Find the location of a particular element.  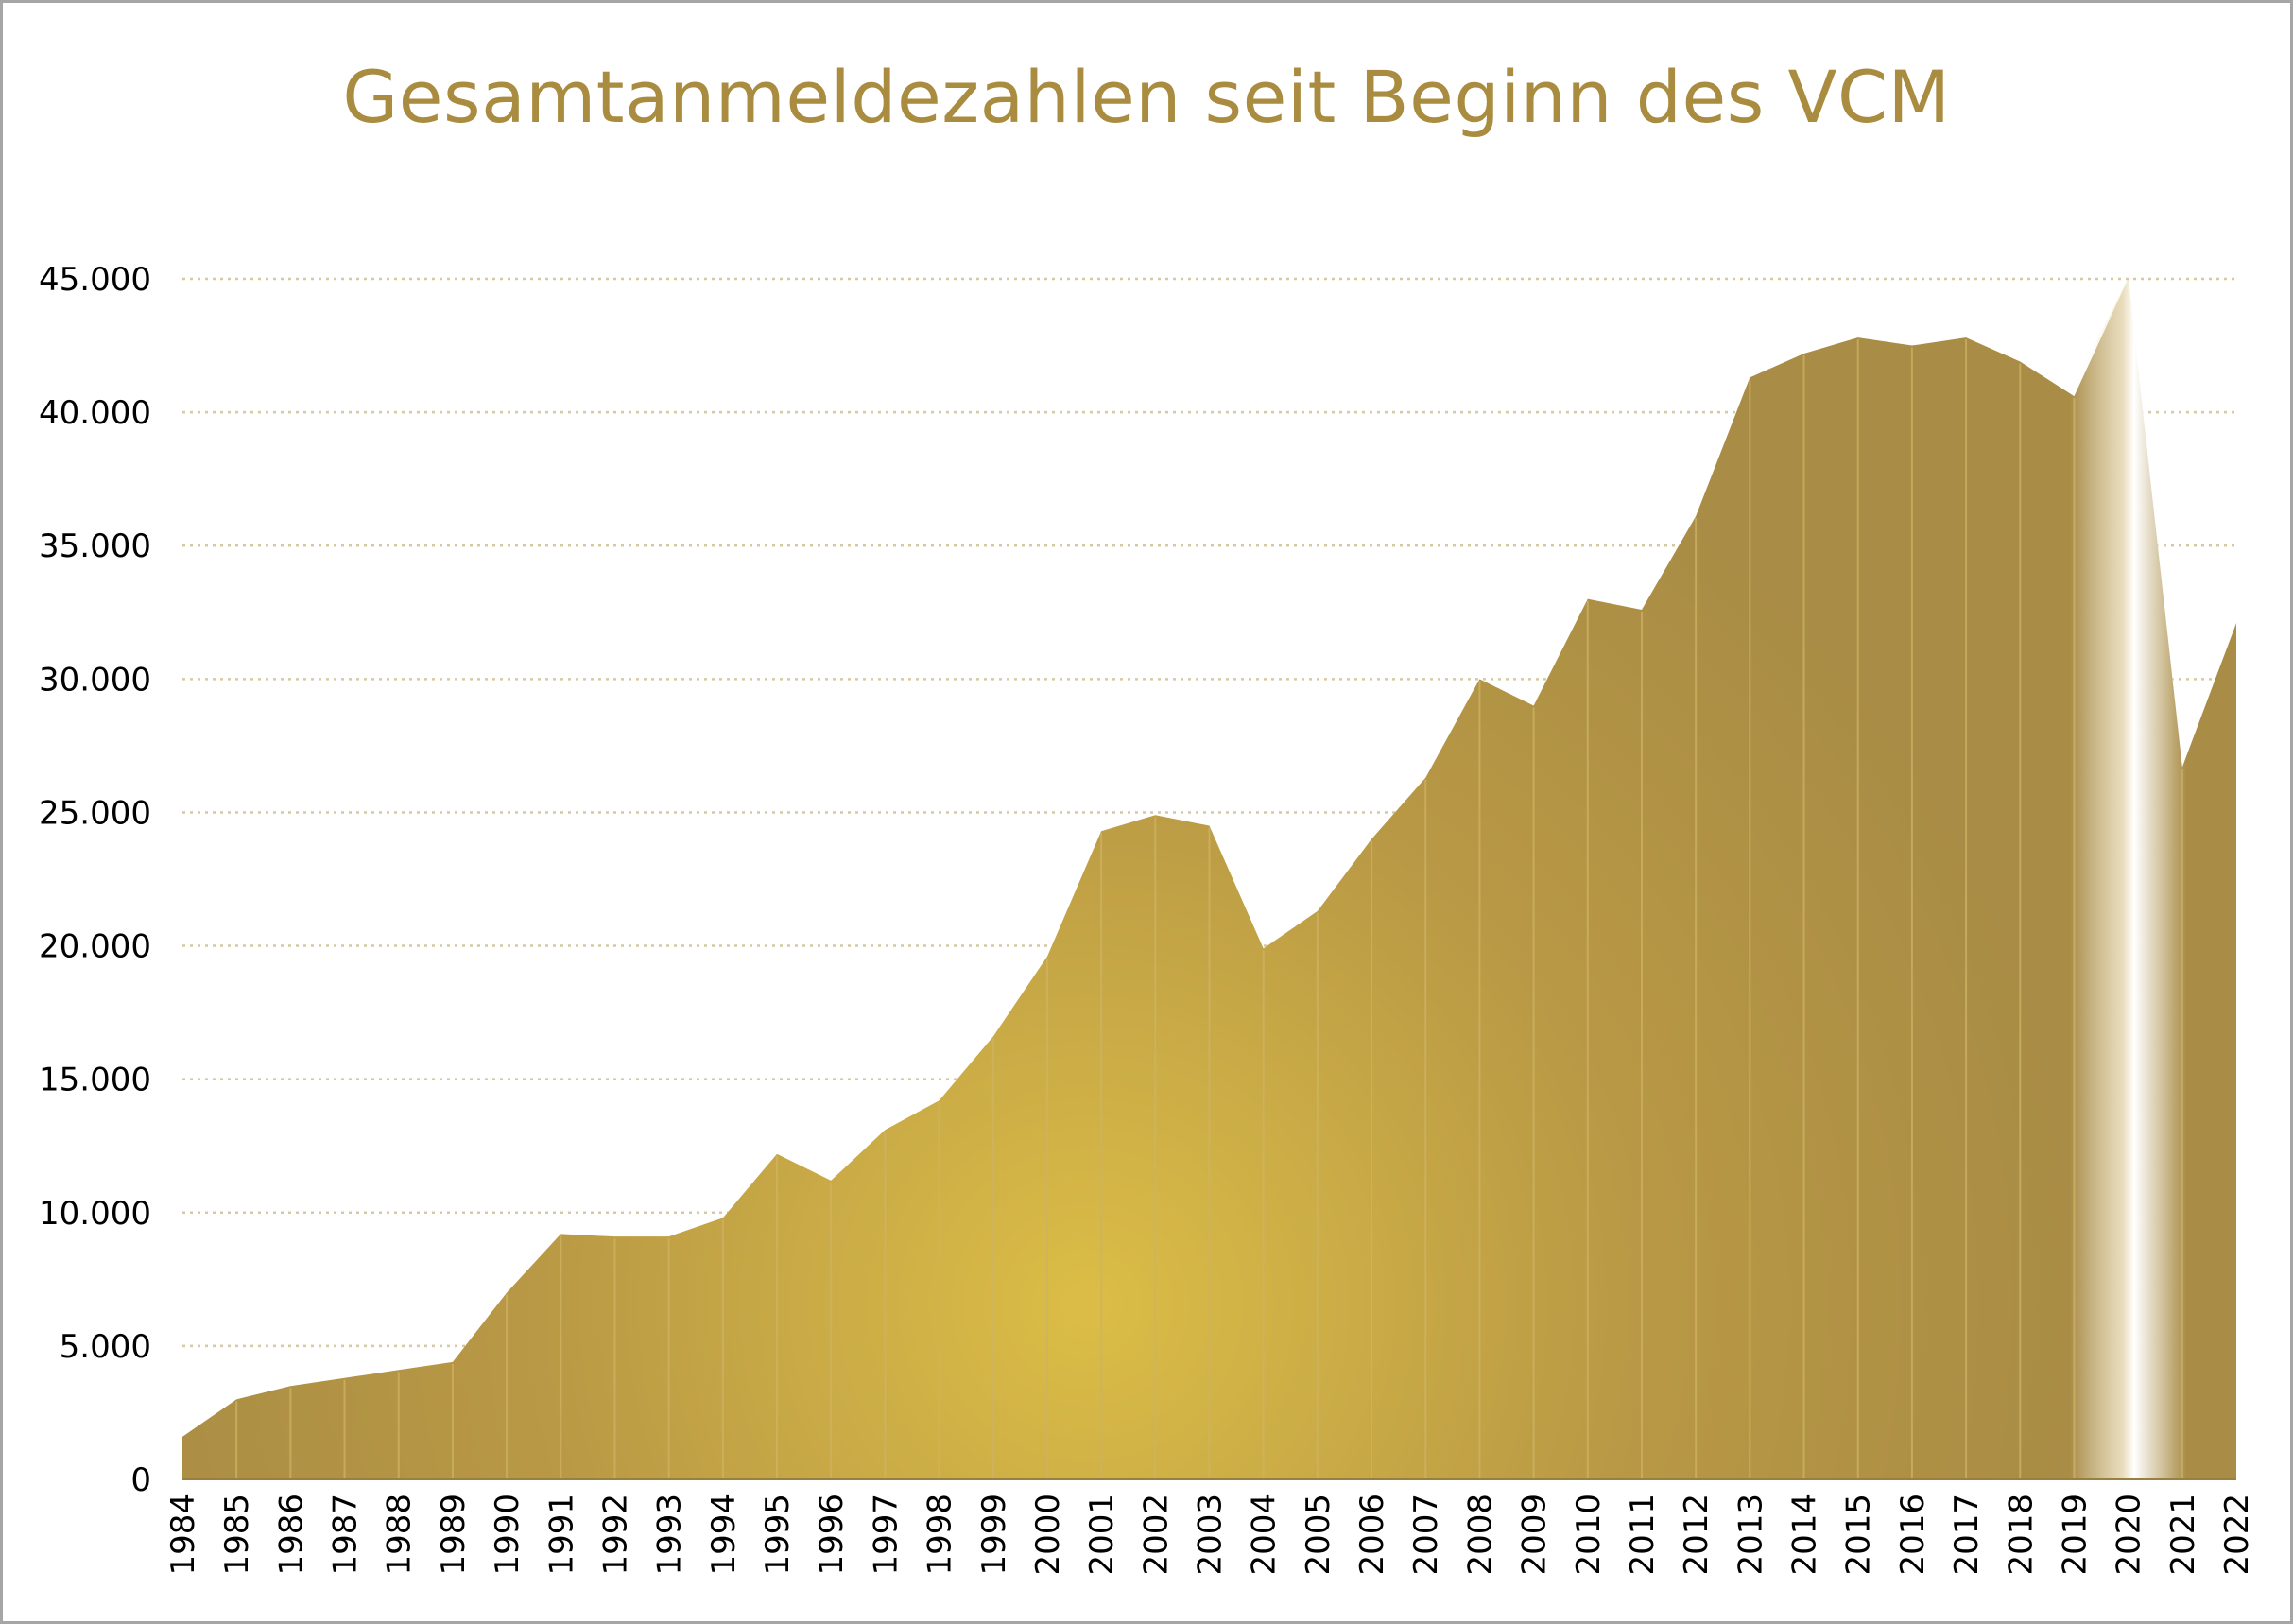

x-tick-label: 2016 is located at coordinates (1913, 1535).